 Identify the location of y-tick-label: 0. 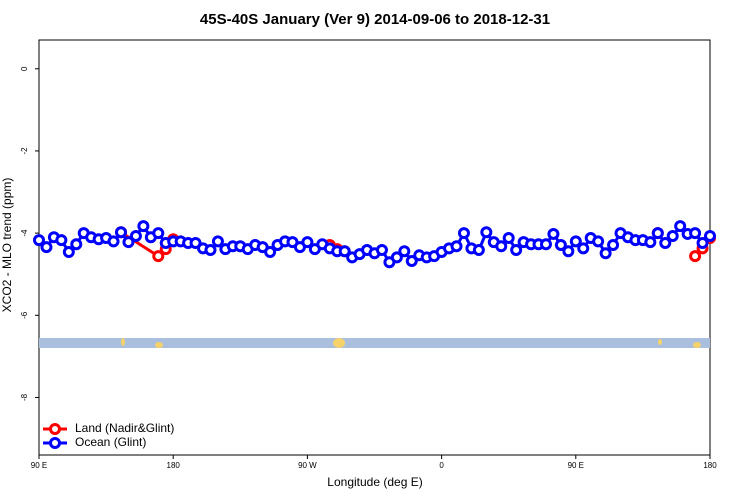
(24, 68).